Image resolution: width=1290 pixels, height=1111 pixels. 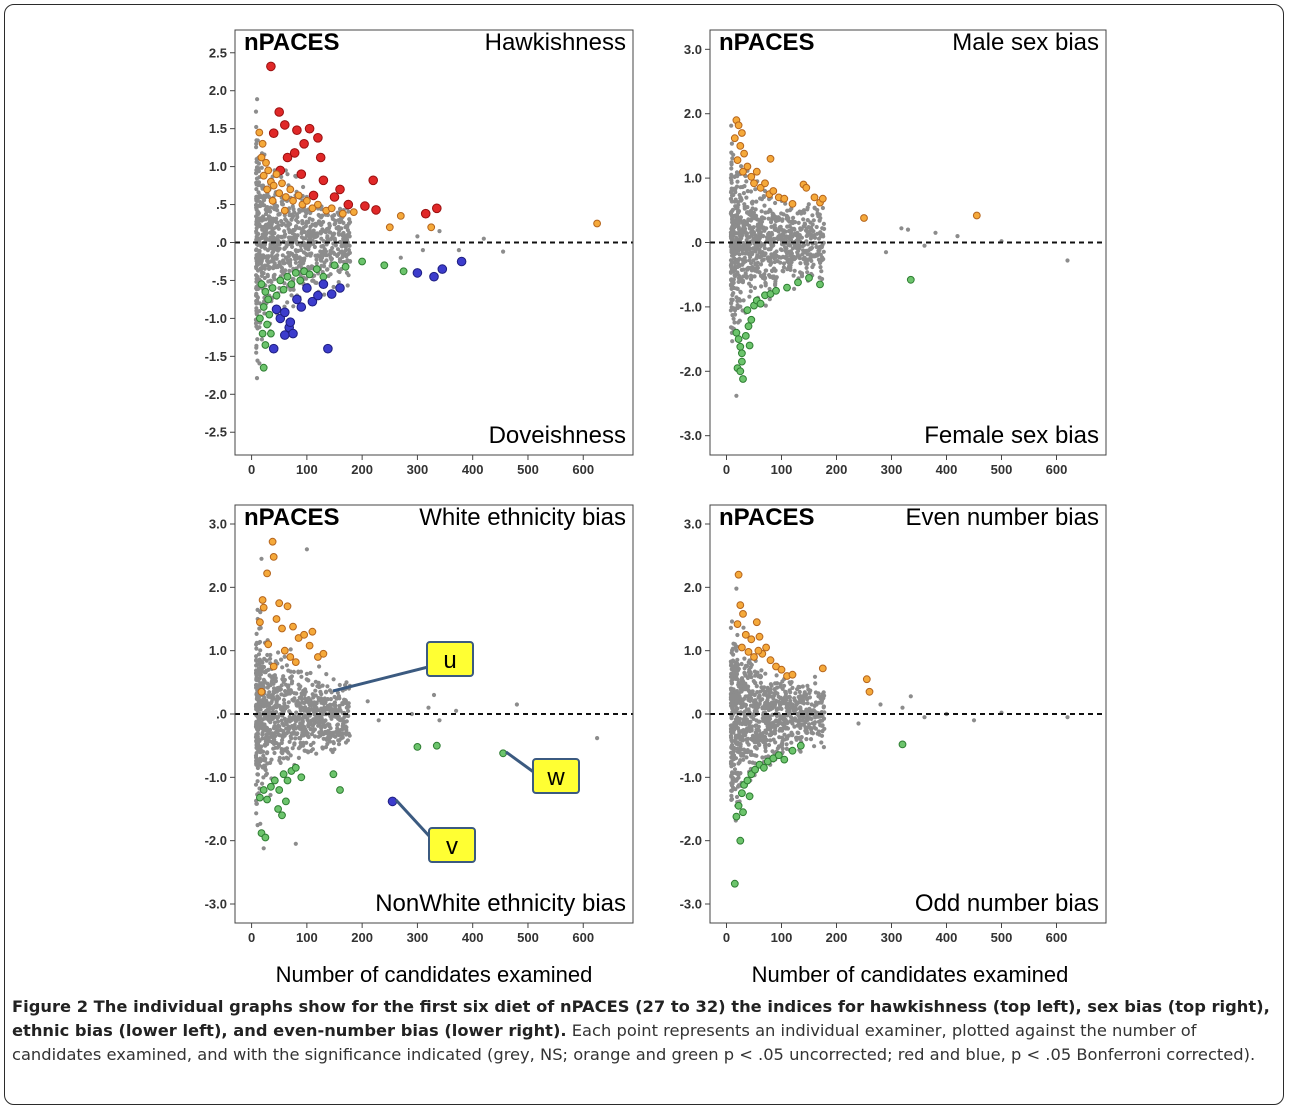 I want to click on data-point-blue, so click(x=417, y=273).